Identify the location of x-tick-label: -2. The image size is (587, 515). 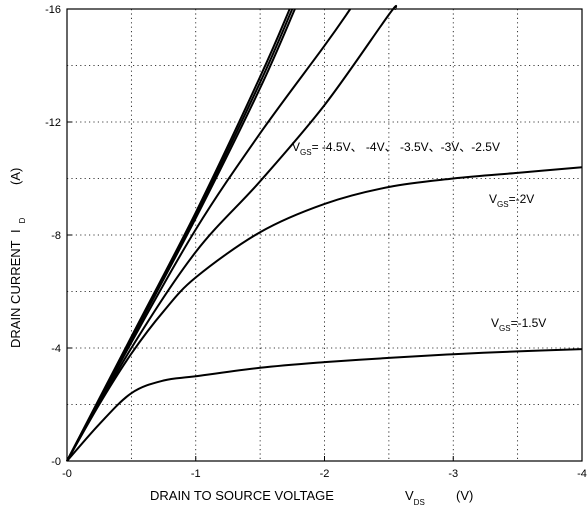
(325, 474).